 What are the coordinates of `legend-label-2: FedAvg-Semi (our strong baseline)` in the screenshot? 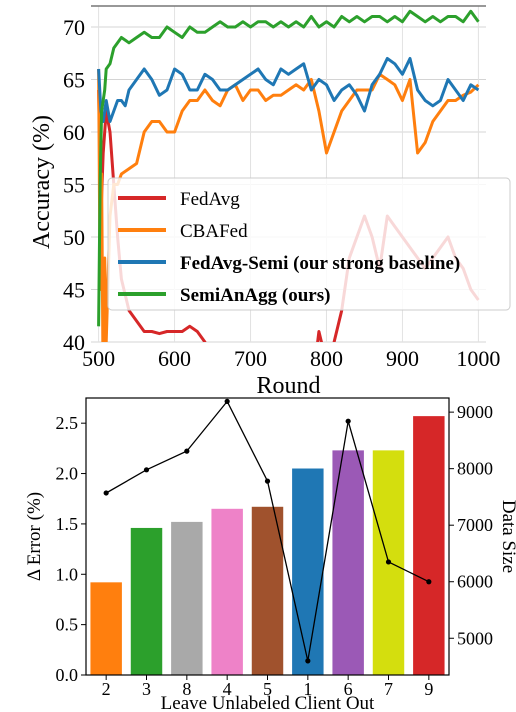 It's located at (320, 263).